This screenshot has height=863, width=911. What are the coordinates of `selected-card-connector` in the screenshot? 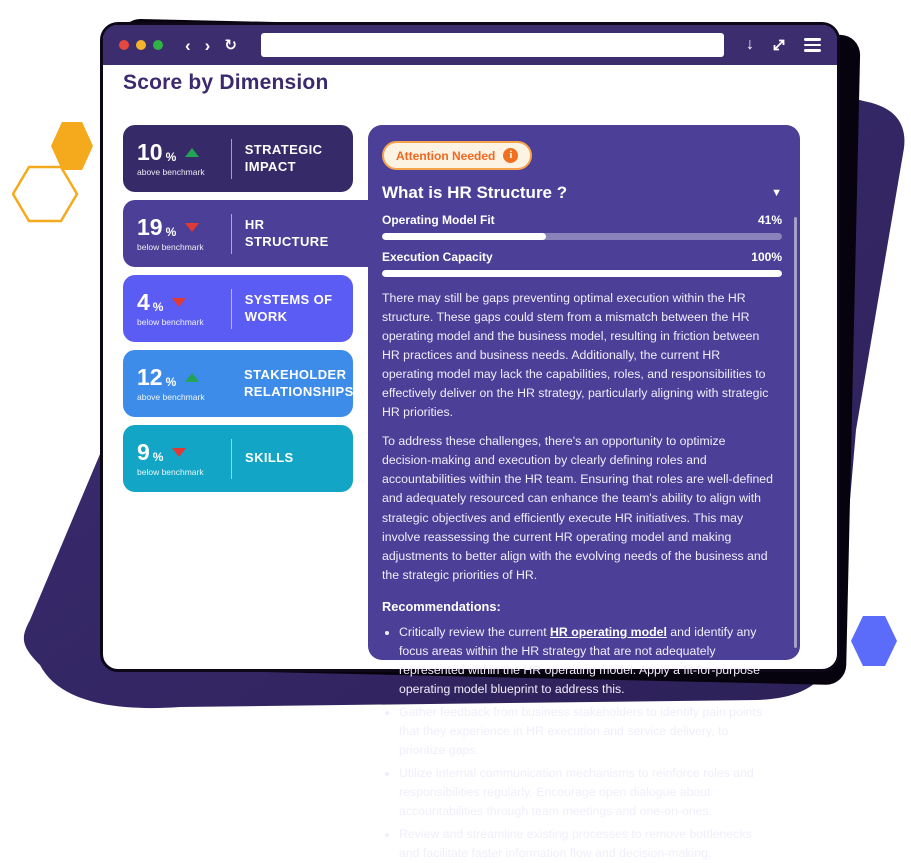 It's located at (351, 233).